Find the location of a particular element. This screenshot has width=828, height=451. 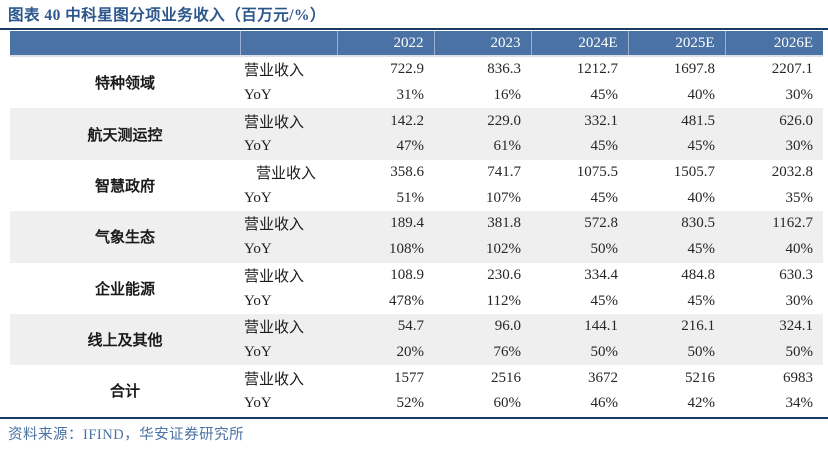

value-cell: 112% is located at coordinates (503, 300).